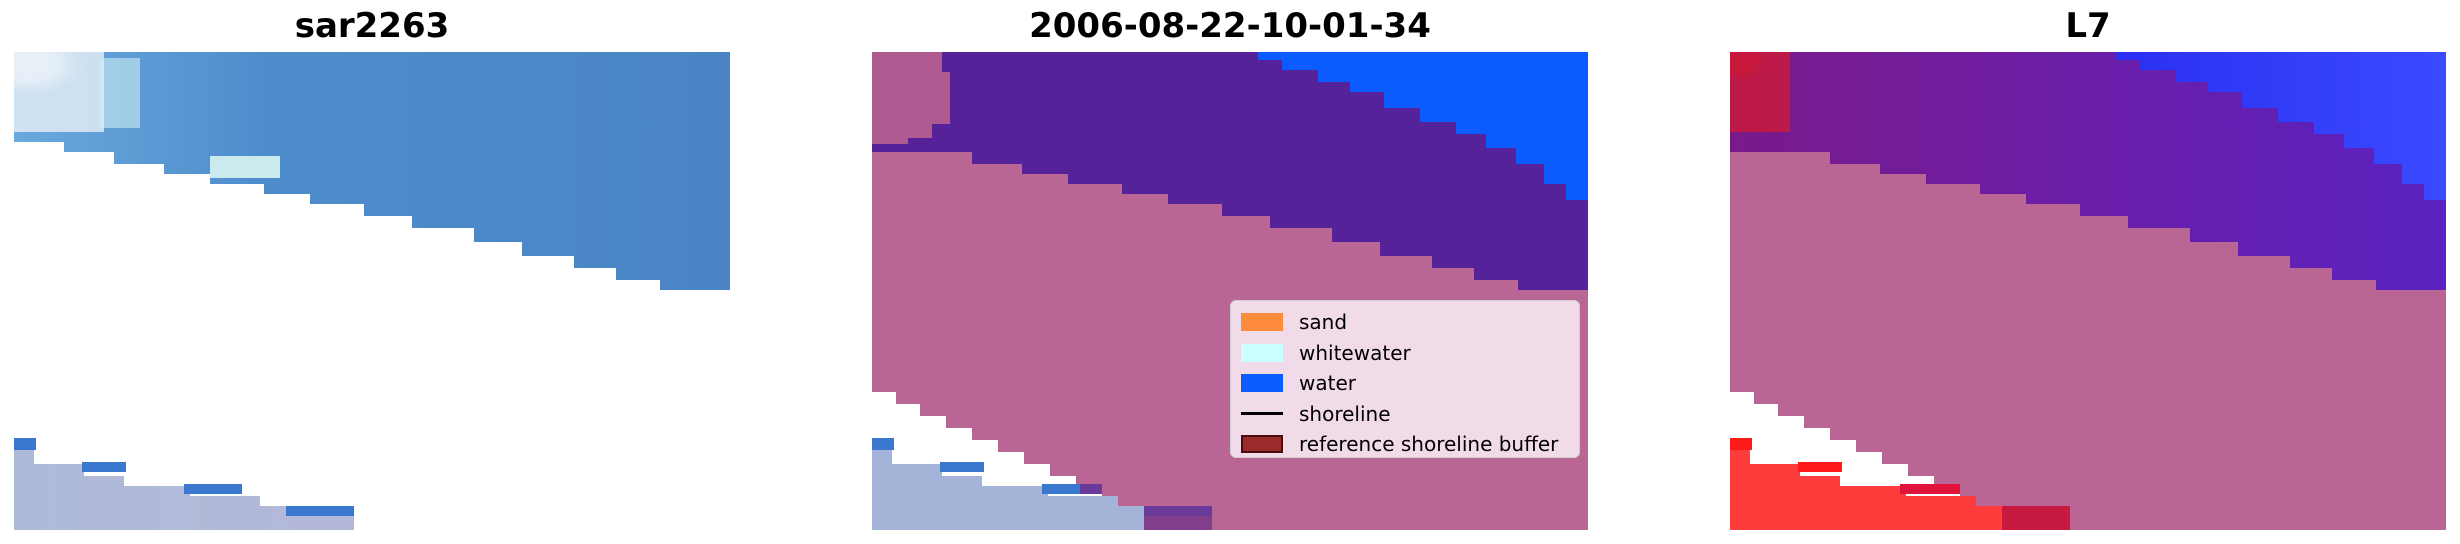 Image resolution: width=2460 pixels, height=544 pixels. I want to click on legend-label: water, so click(1327, 383).